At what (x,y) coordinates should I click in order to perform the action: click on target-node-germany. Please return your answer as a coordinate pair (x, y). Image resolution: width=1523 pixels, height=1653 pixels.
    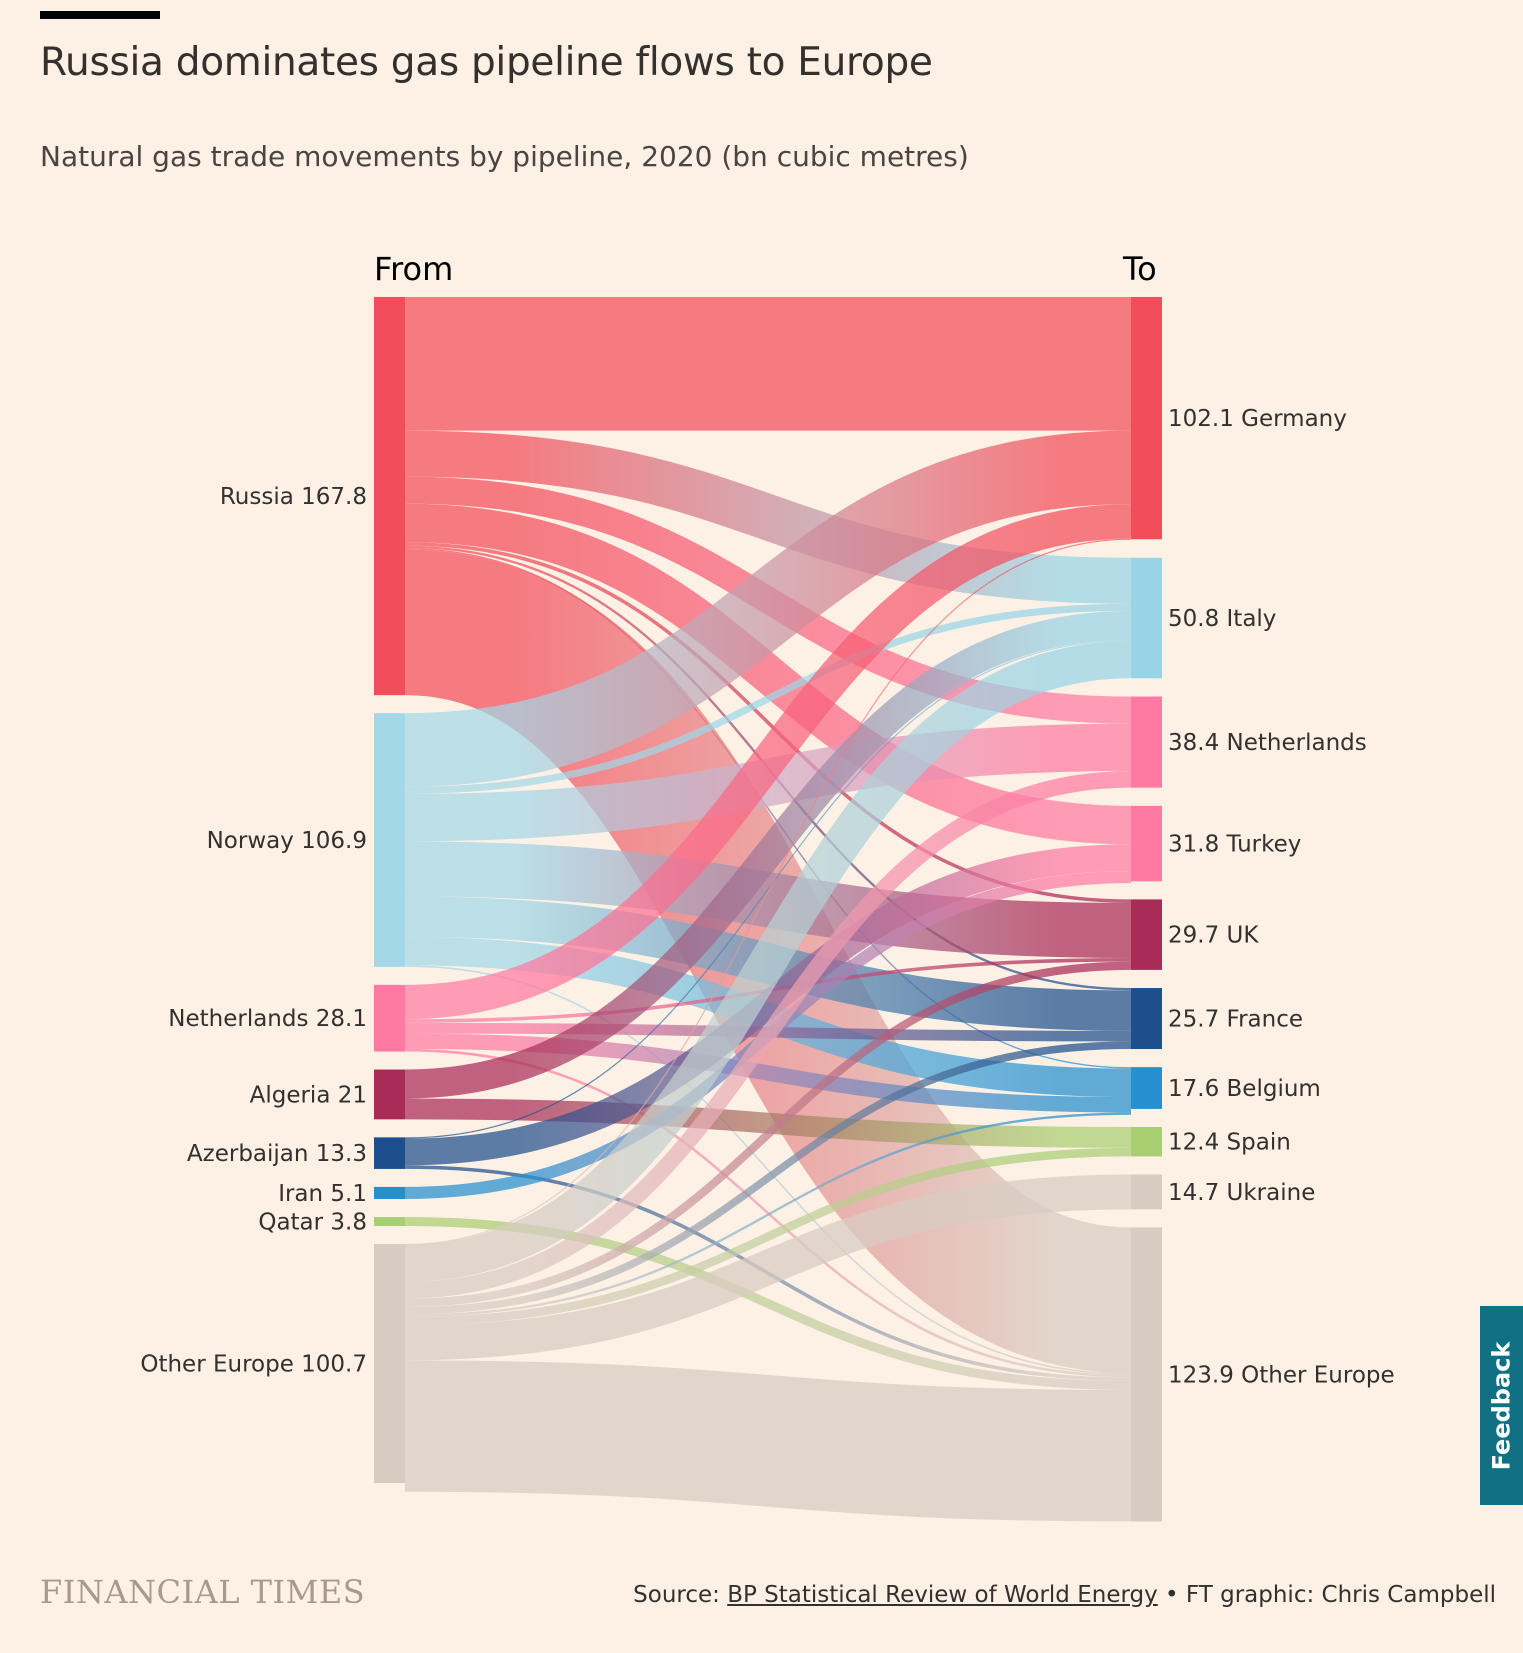
    Looking at the image, I should click on (1146, 418).